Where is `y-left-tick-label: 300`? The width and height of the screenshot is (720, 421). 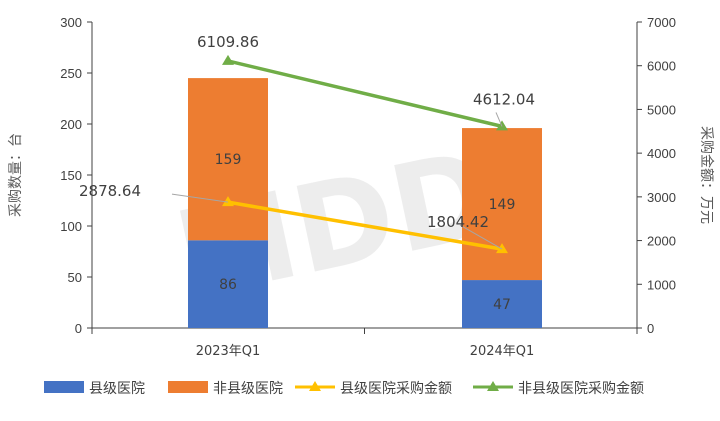
y-left-tick-label: 300 is located at coordinates (71, 22).